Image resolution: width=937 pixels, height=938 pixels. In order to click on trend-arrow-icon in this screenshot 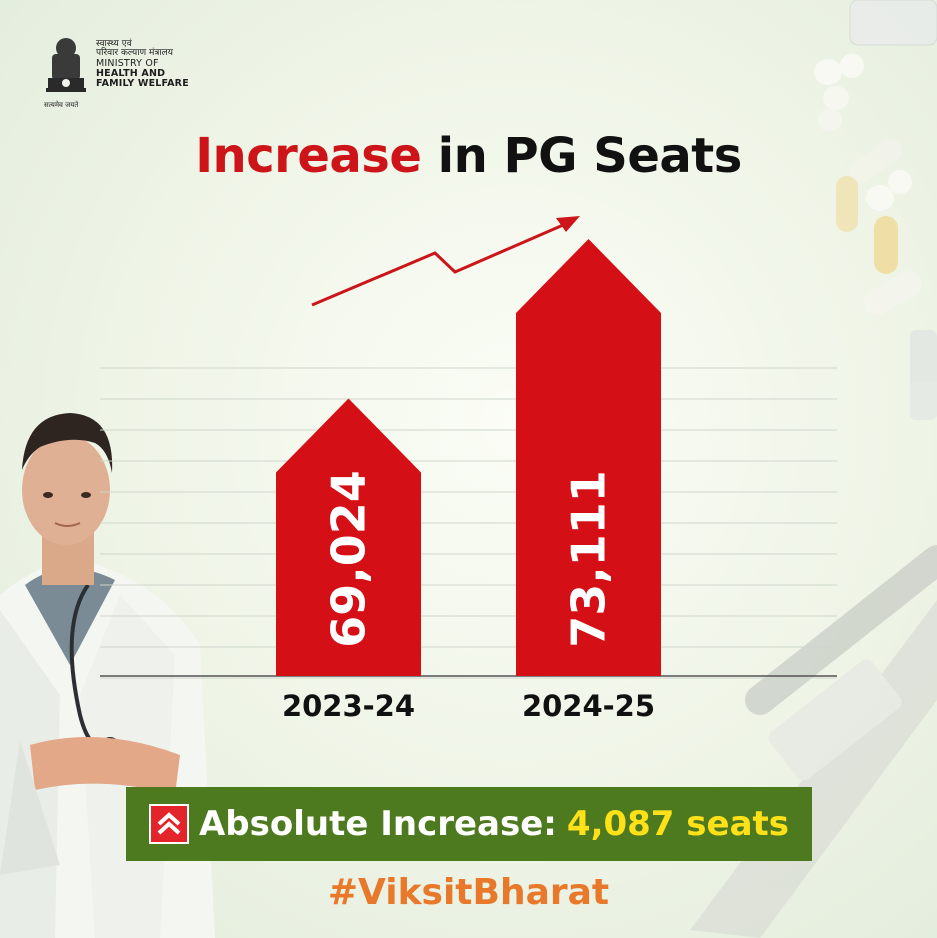, I will do `click(441, 263)`.